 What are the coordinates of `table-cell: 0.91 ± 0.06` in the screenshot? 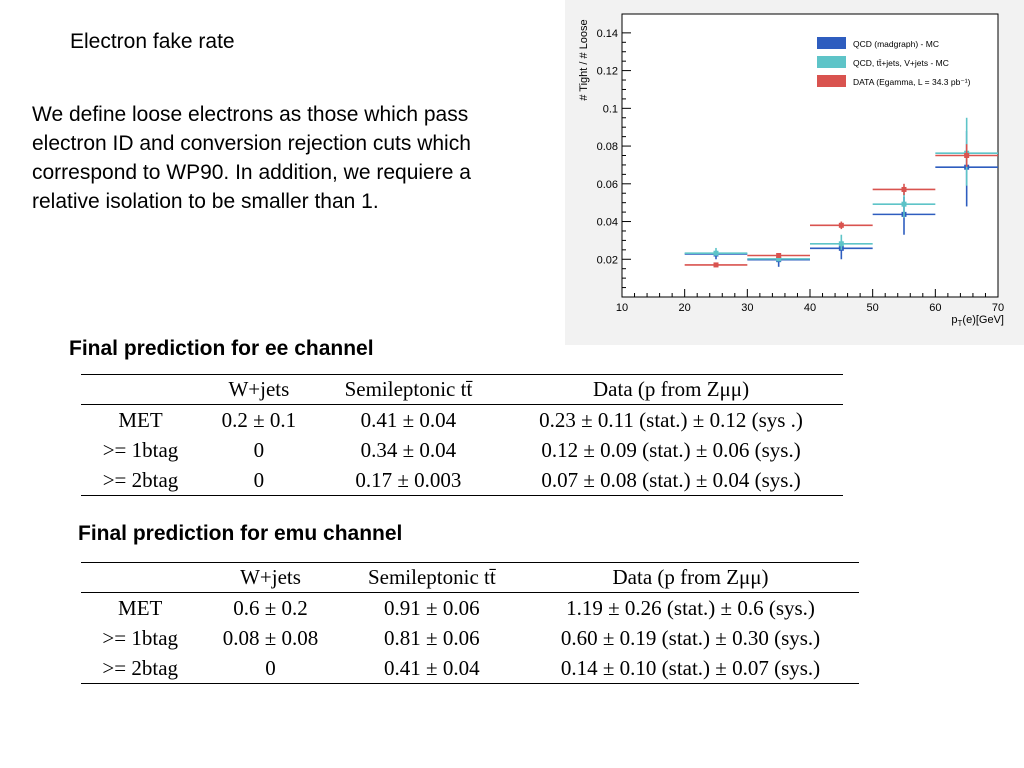 It's located at (432, 608).